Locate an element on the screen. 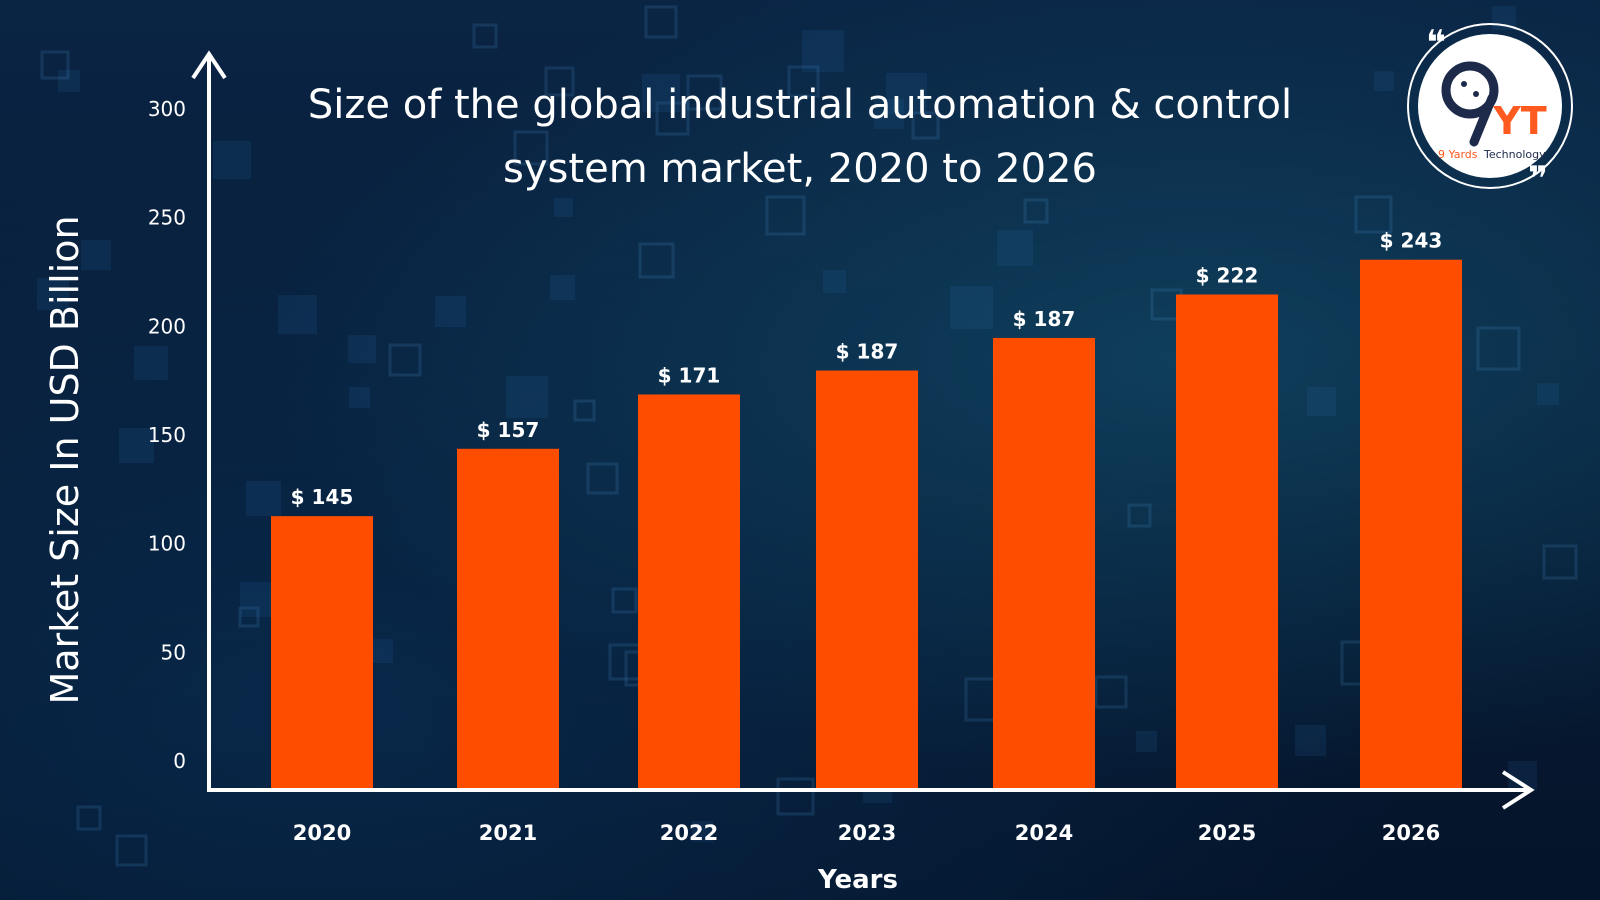 This screenshot has height=900, width=1600. data-label-2023: $ 187 is located at coordinates (867, 352).